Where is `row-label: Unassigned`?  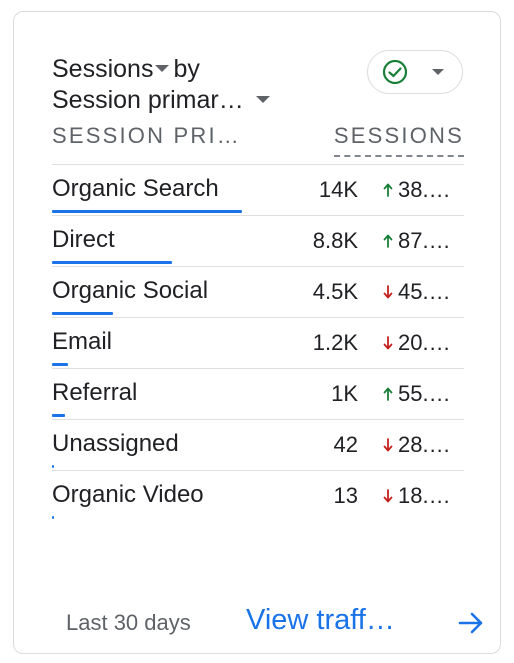 row-label: Unassigned is located at coordinates (115, 443).